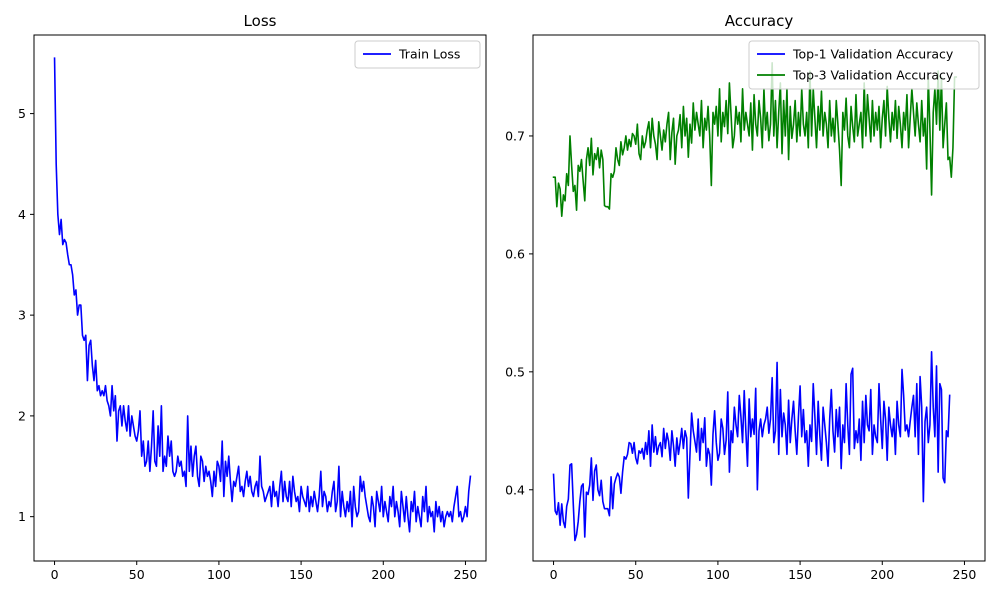  I want to click on accuracy-legend-box, so click(864, 65).